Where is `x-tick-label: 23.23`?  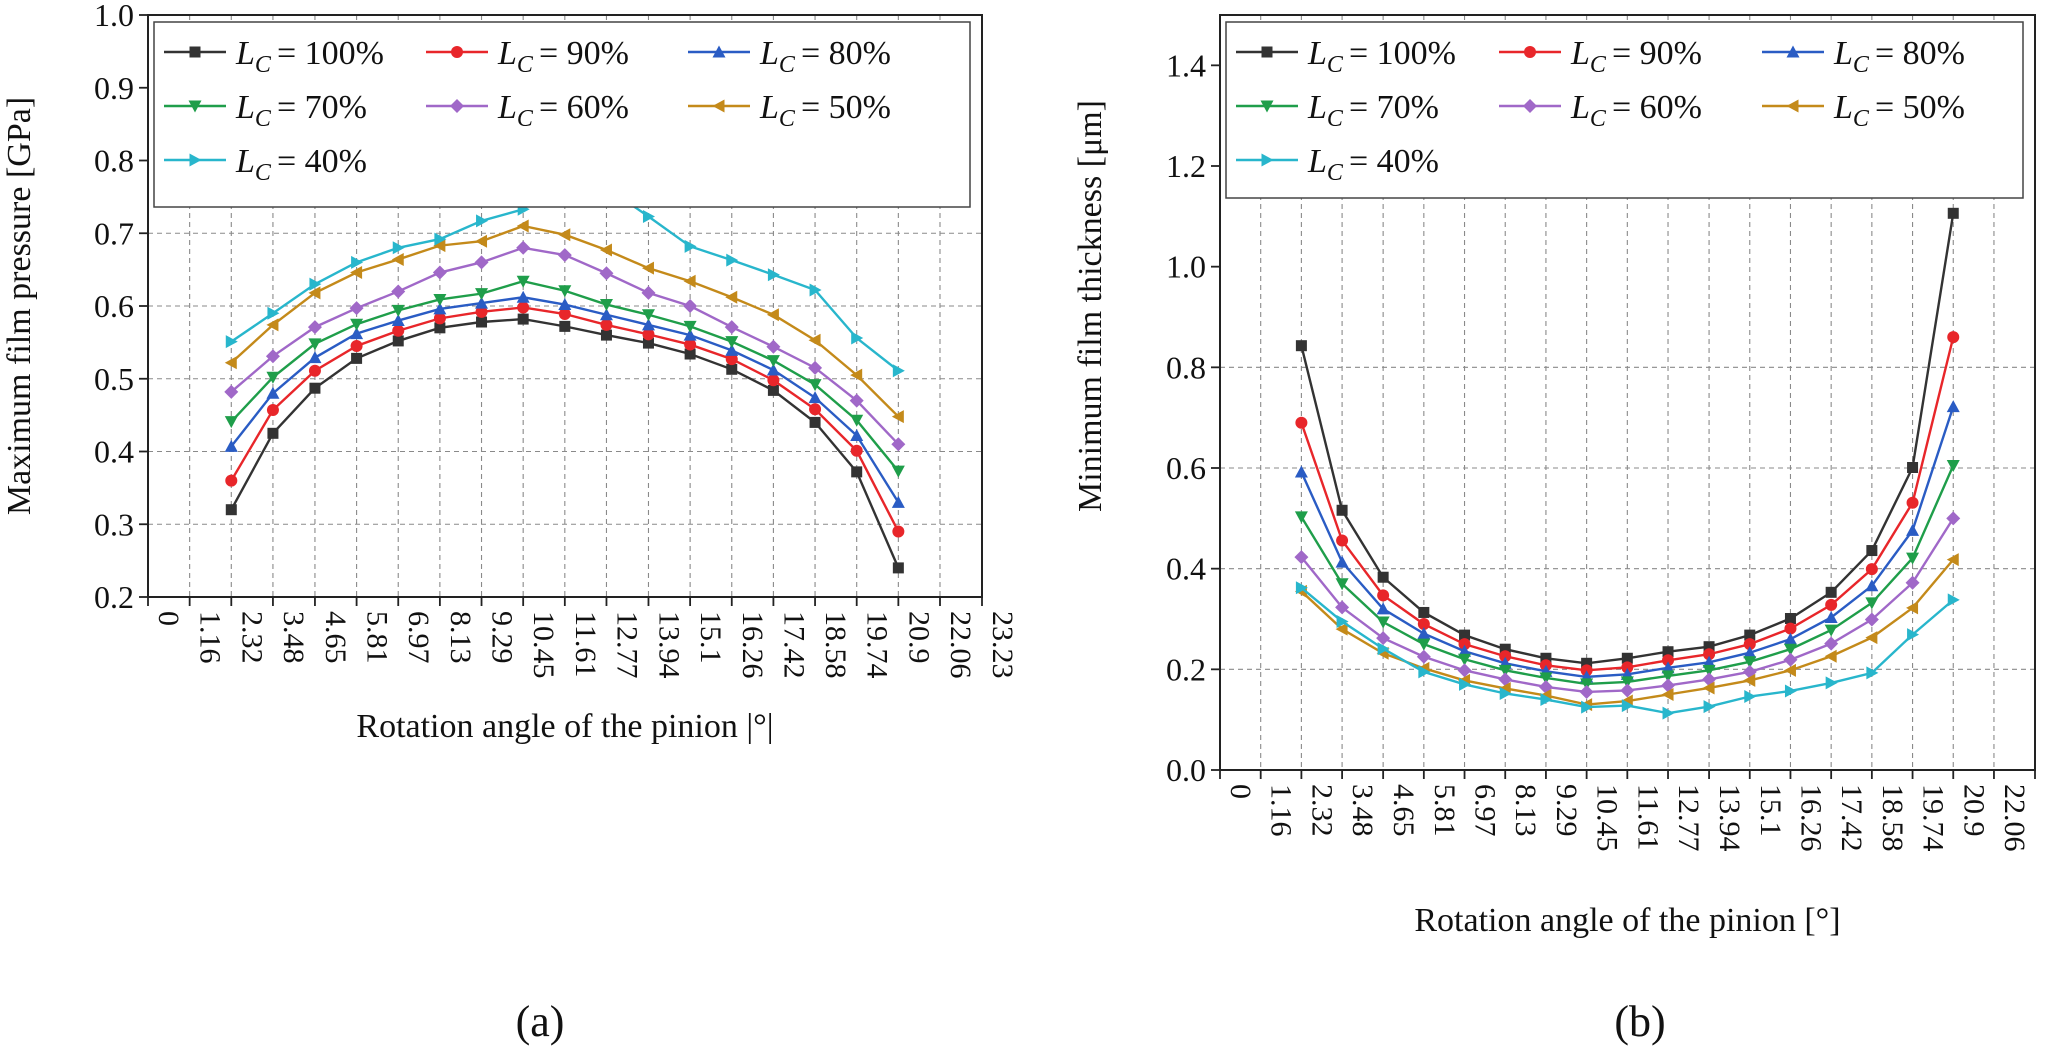 x-tick-label: 23.23 is located at coordinates (2042, 818).